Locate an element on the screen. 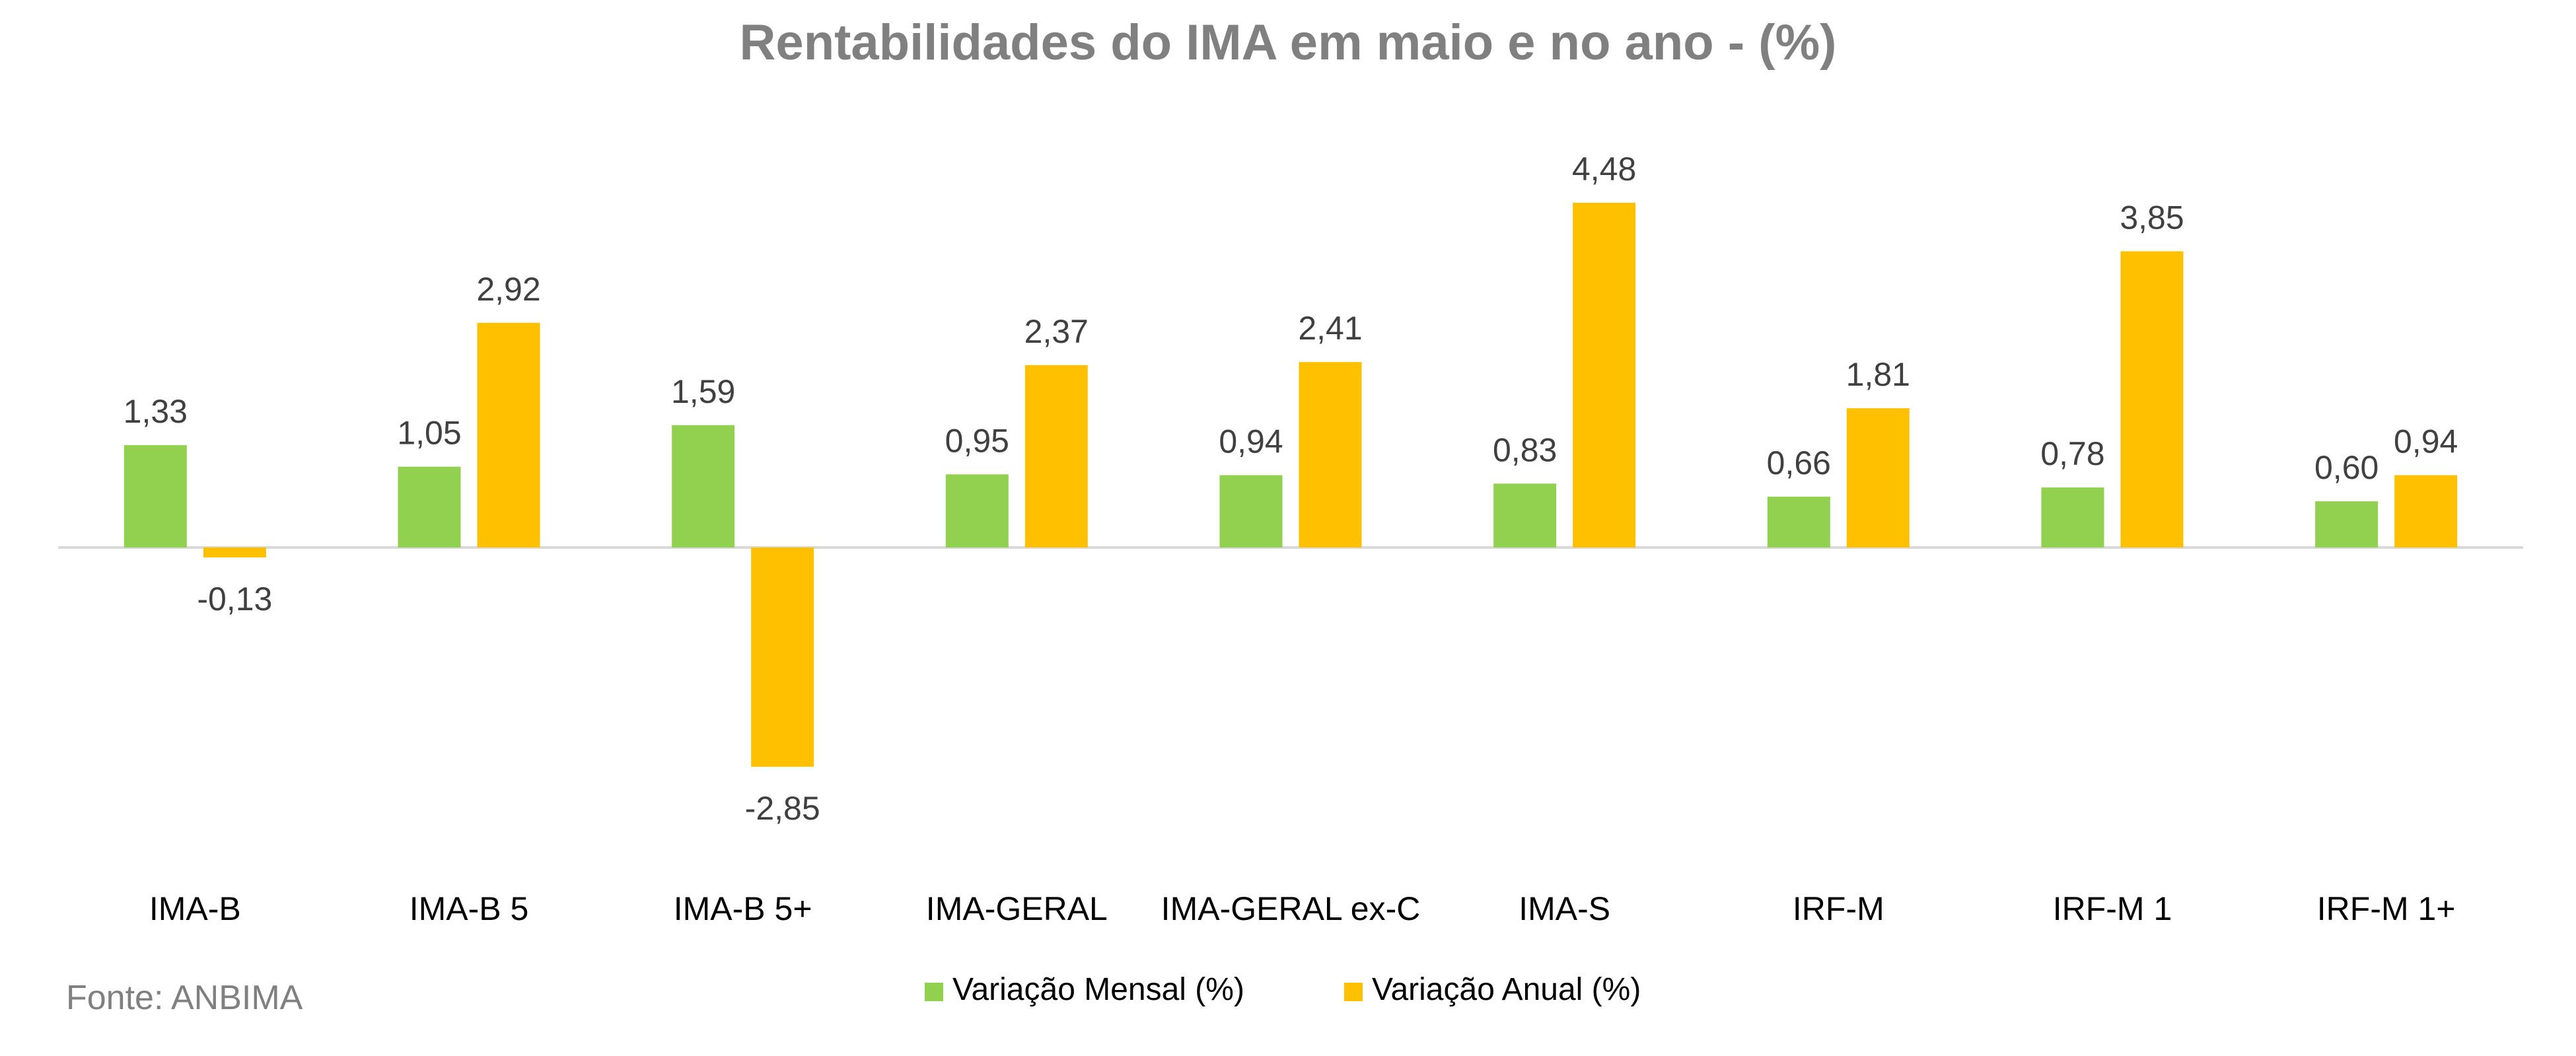  legend-swatch-mensal is located at coordinates (934, 992).